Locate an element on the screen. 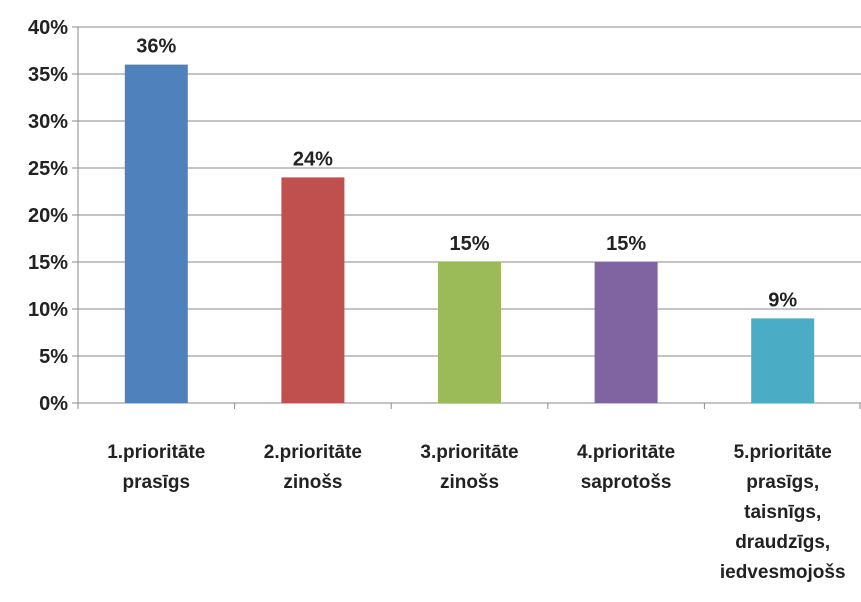  x-category-label: 1.prioritāte is located at coordinates (156, 452).